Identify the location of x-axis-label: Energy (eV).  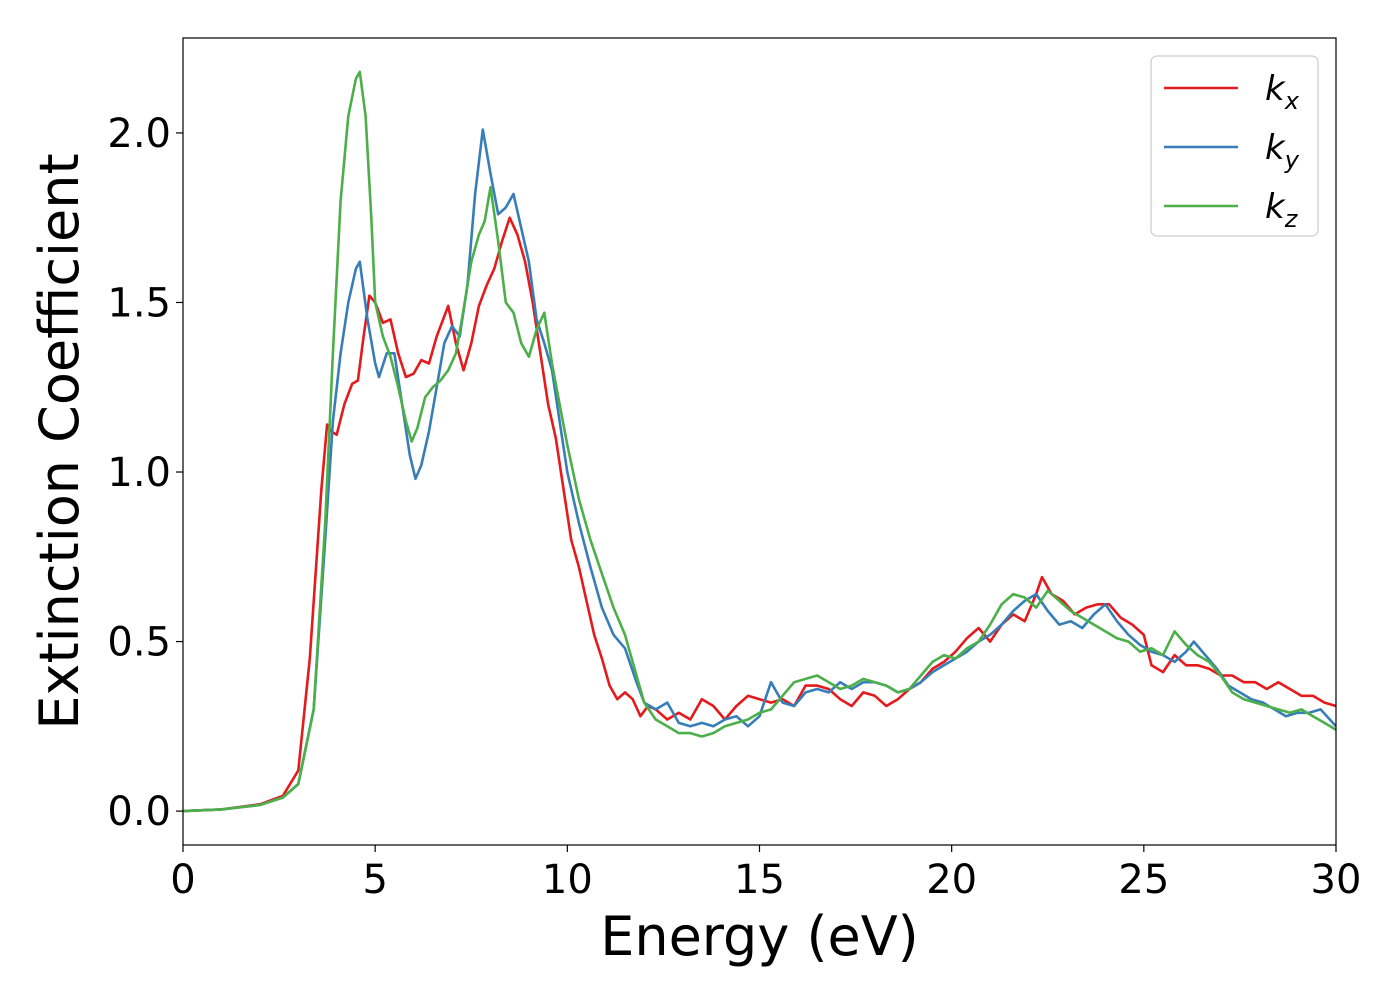
(759, 936).